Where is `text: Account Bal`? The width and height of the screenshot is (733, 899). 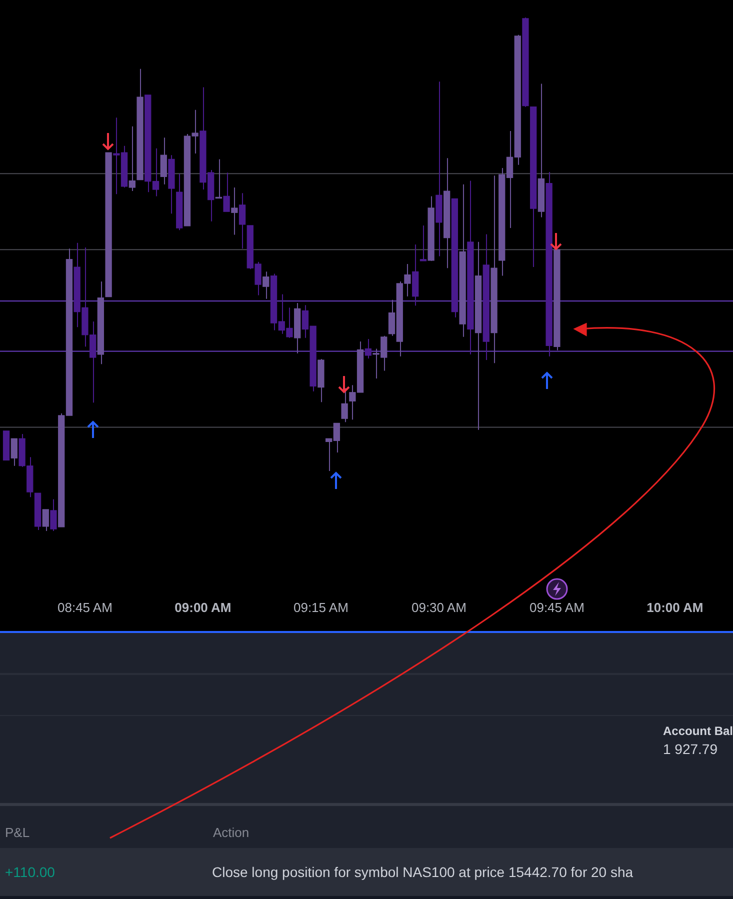
text: Account Bal is located at coordinates (698, 731).